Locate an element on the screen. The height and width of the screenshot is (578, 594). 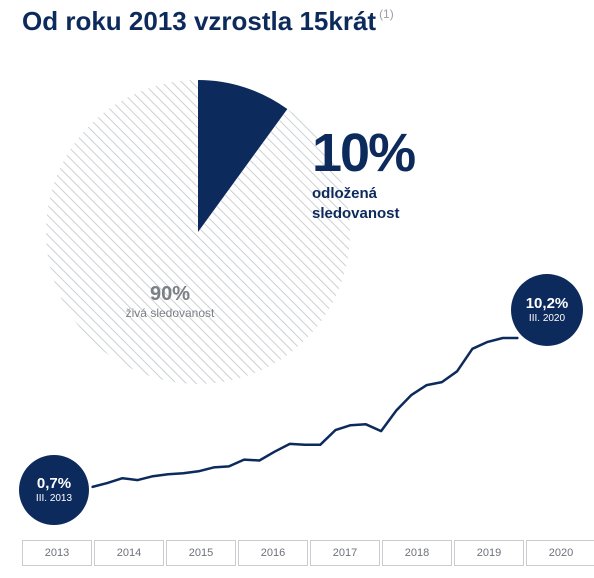
delayed-percentage: 10% is located at coordinates (364, 153).